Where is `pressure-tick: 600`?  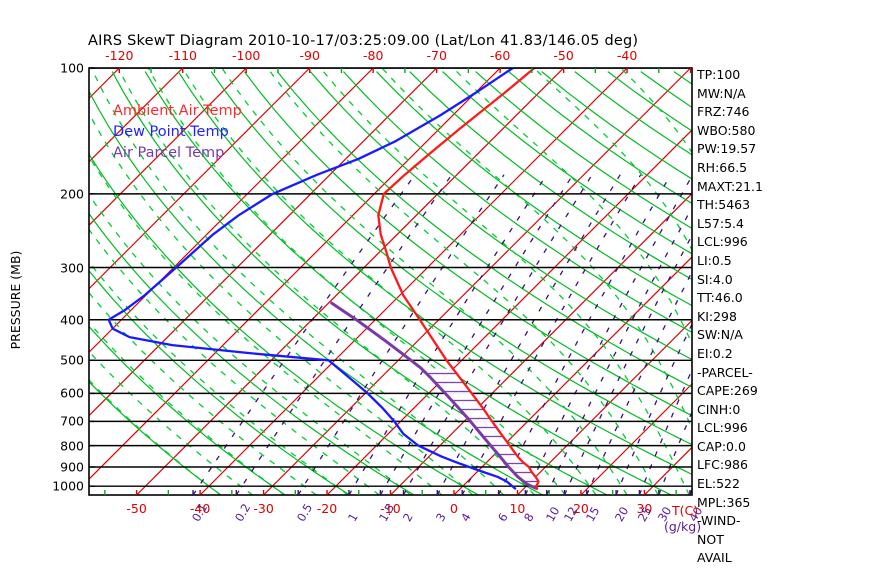
pressure-tick: 600 is located at coordinates (72, 393).